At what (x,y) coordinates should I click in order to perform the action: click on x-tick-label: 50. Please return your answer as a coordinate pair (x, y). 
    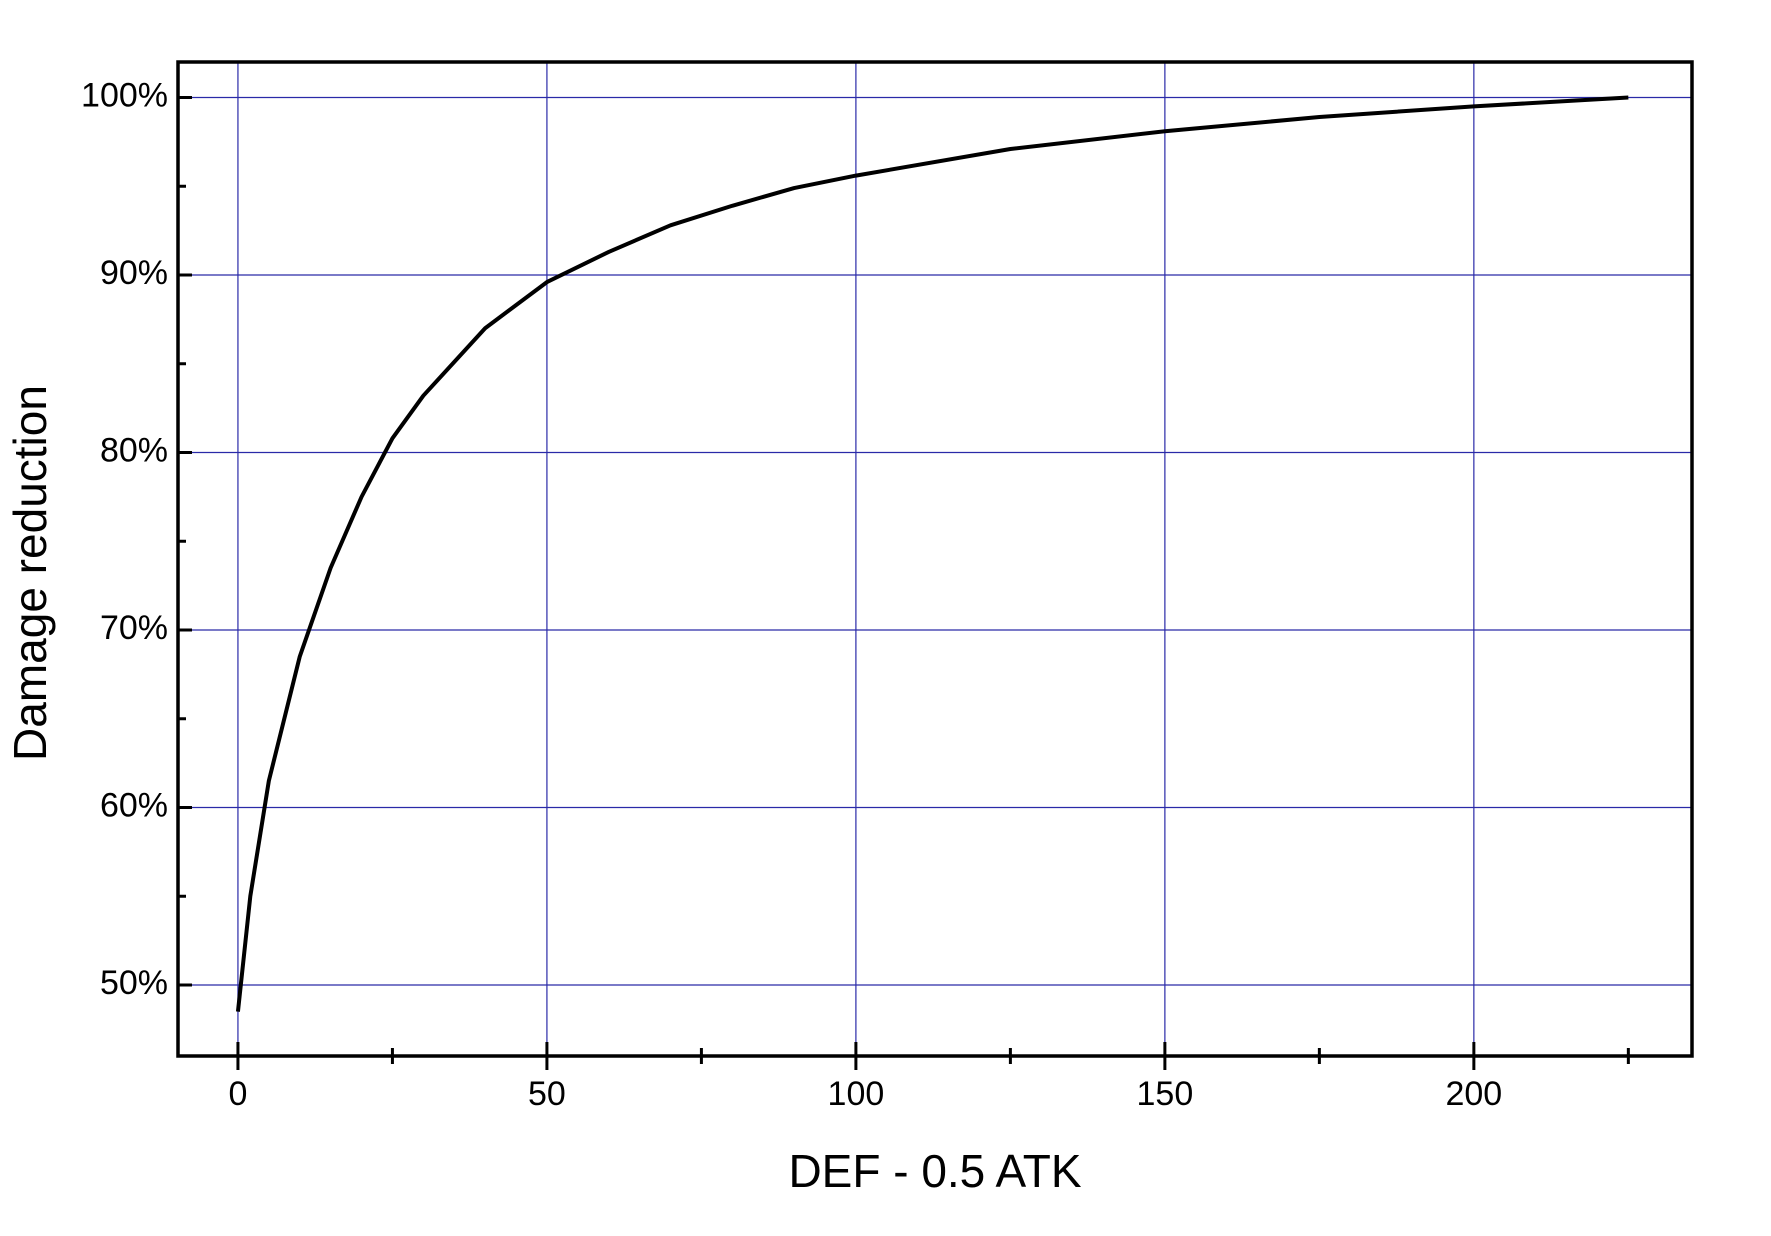
    Looking at the image, I should click on (547, 1094).